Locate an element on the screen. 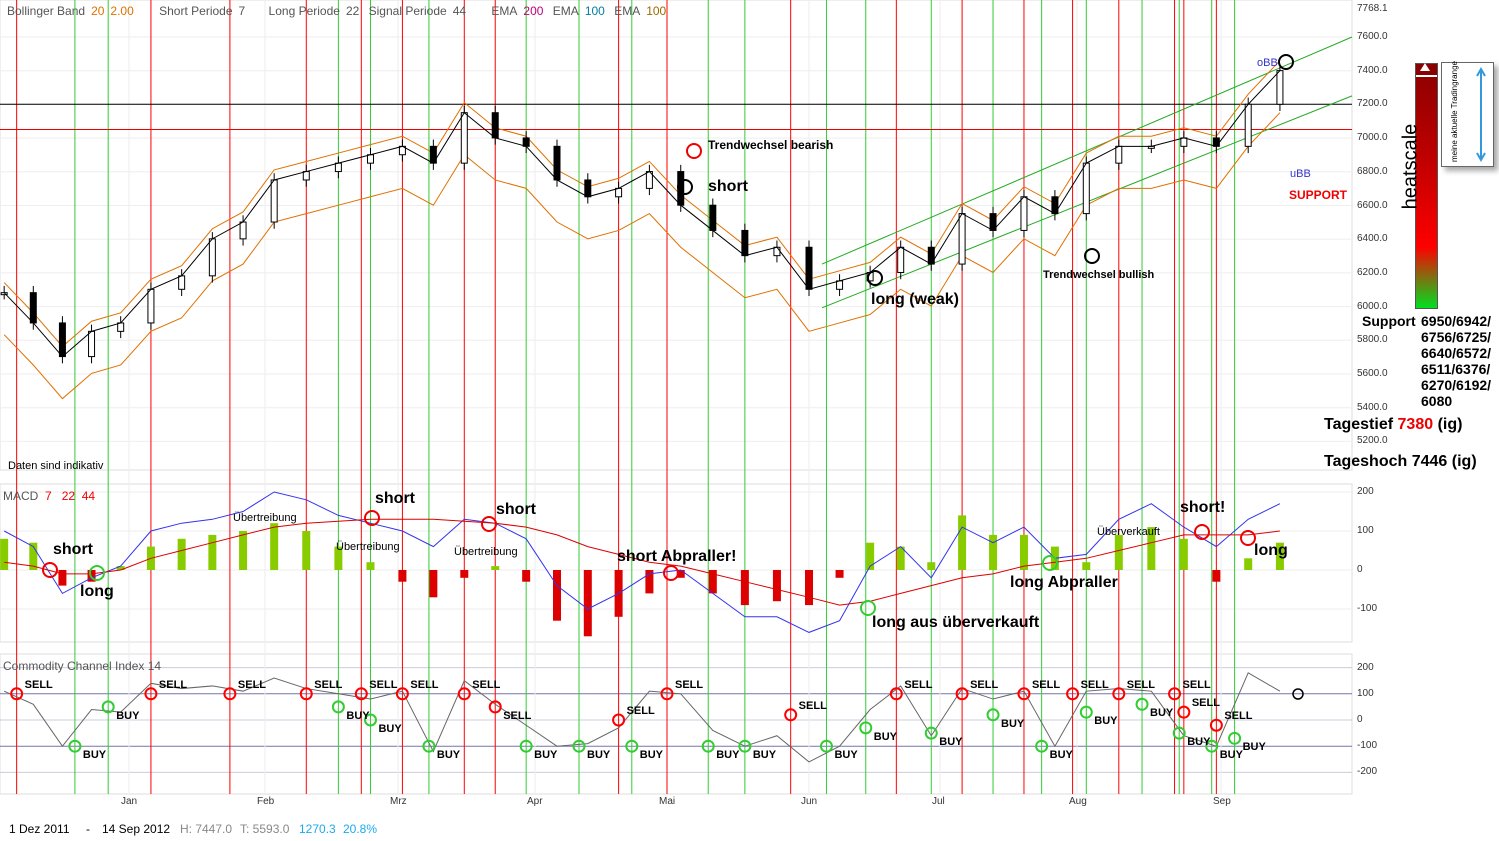 The width and height of the screenshot is (1499, 841). footer-low: T: 5593.0 is located at coordinates (265, 829).